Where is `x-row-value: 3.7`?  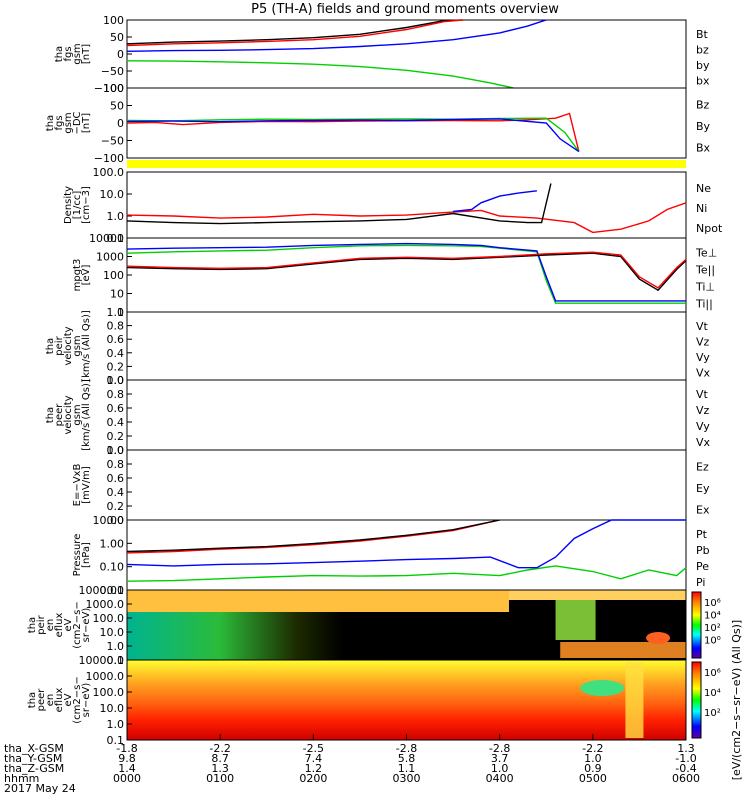
x-row-value: 3.7 is located at coordinates (500, 758).